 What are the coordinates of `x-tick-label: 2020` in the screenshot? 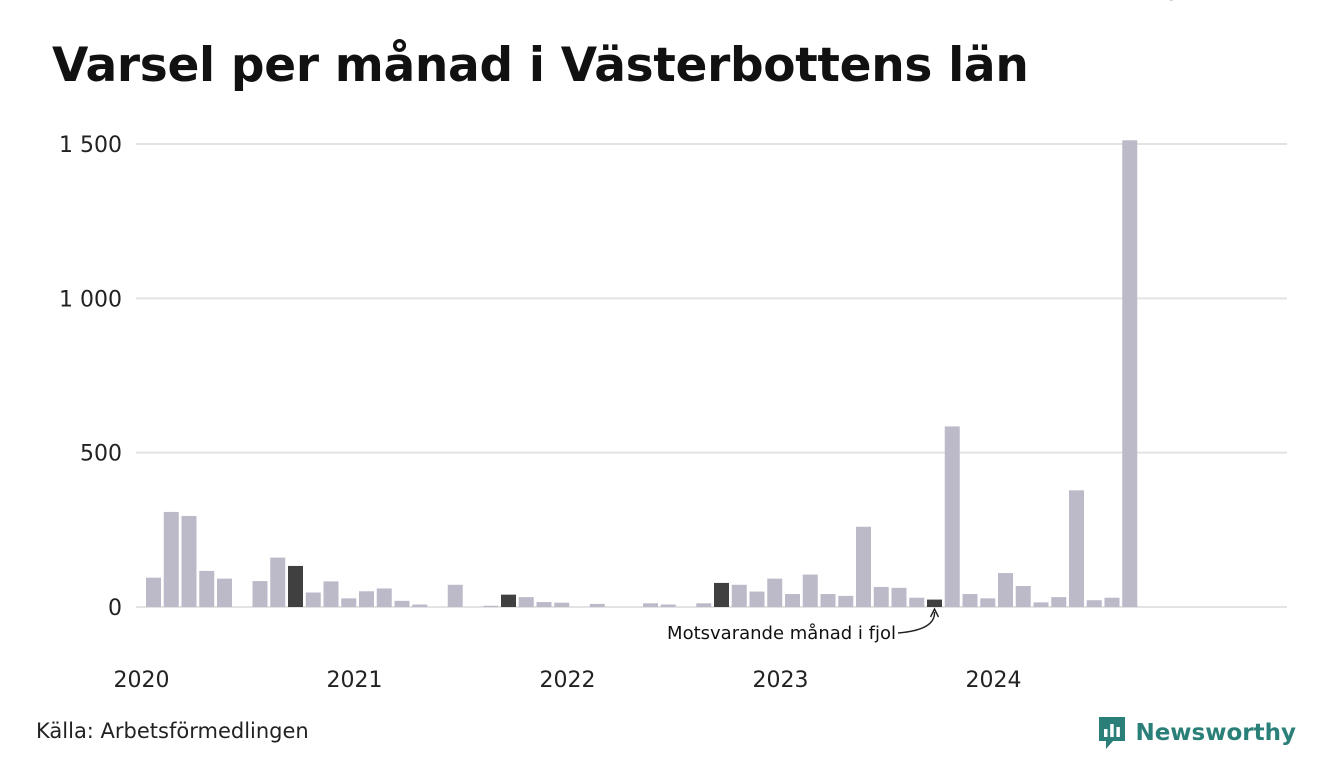 It's located at (142, 680).